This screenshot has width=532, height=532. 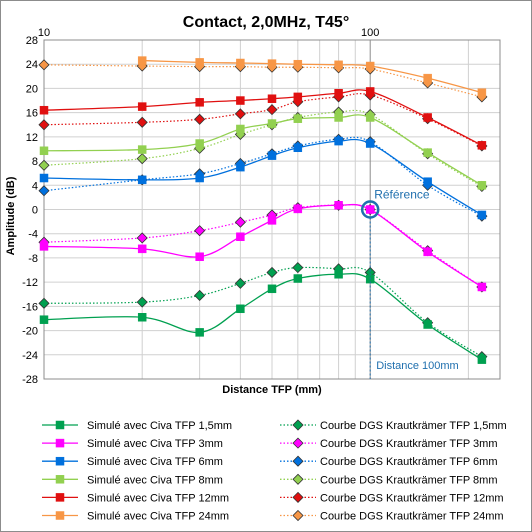 I want to click on y-tick-label: 24, so click(x=32, y=65).